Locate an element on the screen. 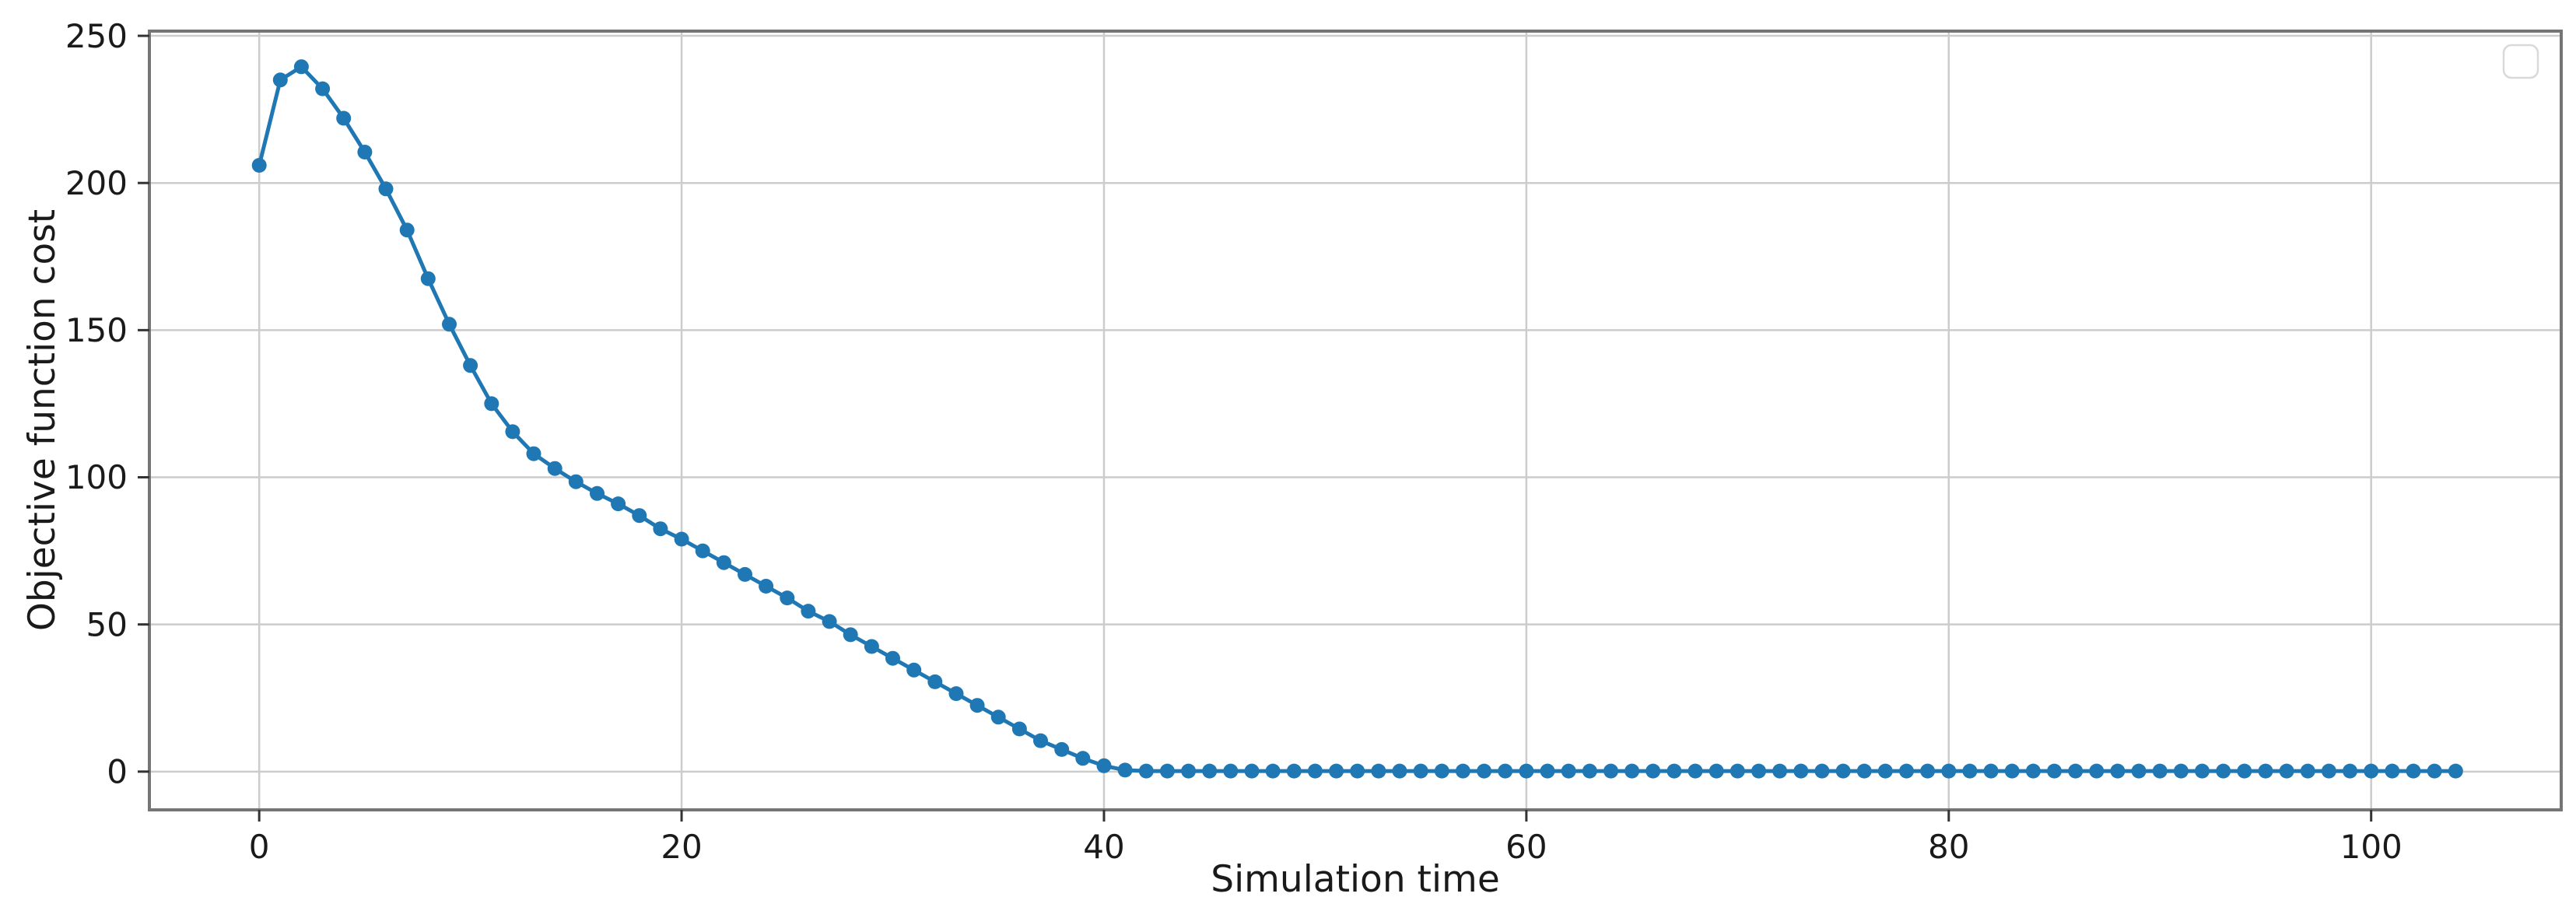 The height and width of the screenshot is (911, 2576). x-tick-label-40: 40 is located at coordinates (1103, 847).